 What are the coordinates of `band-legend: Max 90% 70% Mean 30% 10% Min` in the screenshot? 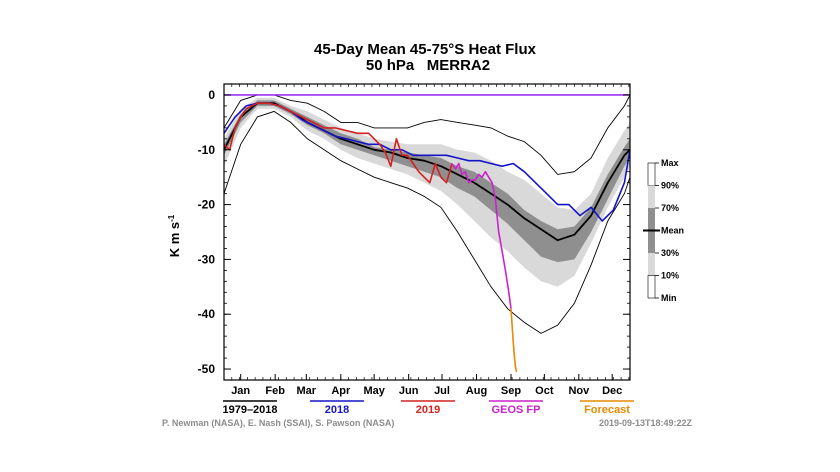 It's located at (663, 230).